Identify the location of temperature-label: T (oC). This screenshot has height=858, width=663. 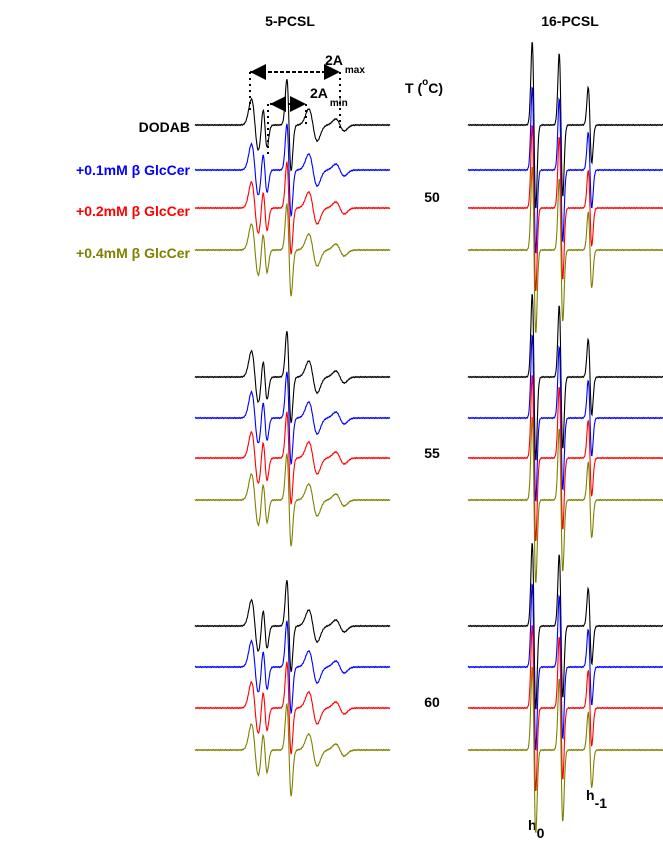
(424, 86).